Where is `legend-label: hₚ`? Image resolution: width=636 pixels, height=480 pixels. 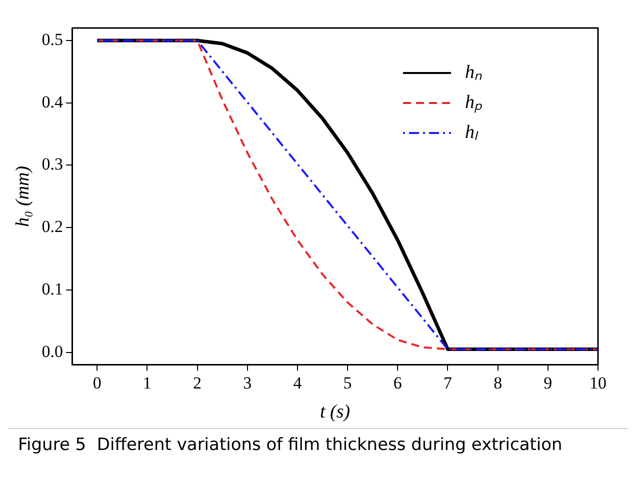 legend-label: hₚ is located at coordinates (473, 102).